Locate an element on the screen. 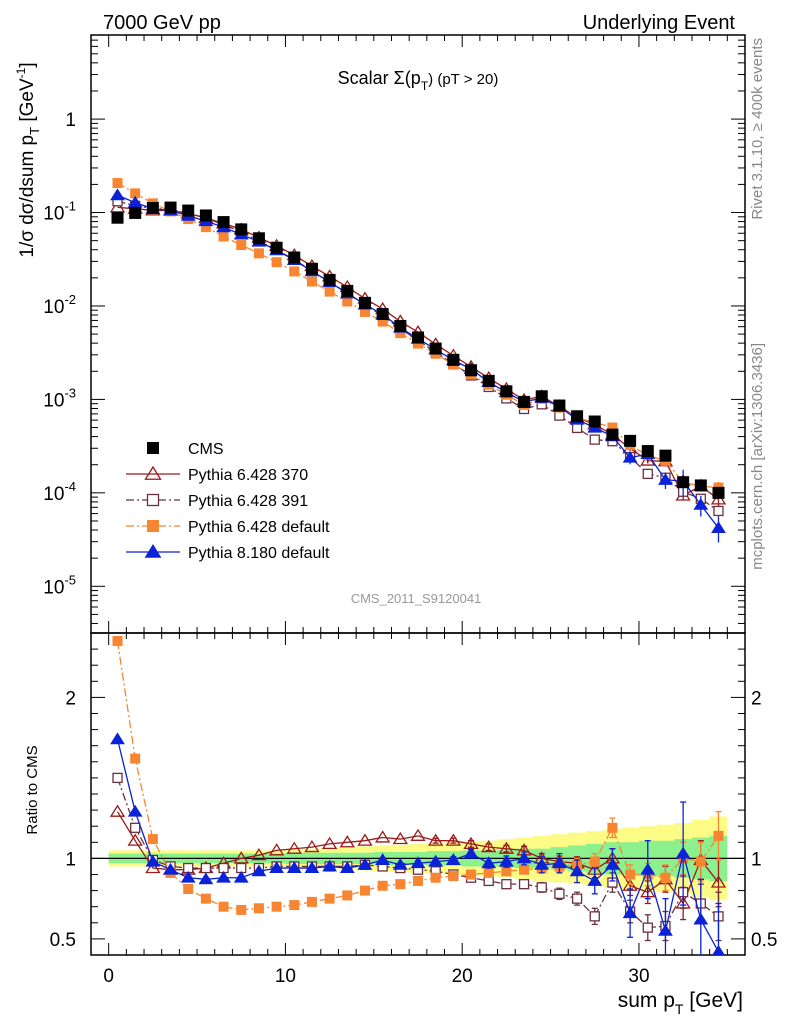 The image size is (786, 1029). y-tick-exp: -4 is located at coordinates (70, 486).